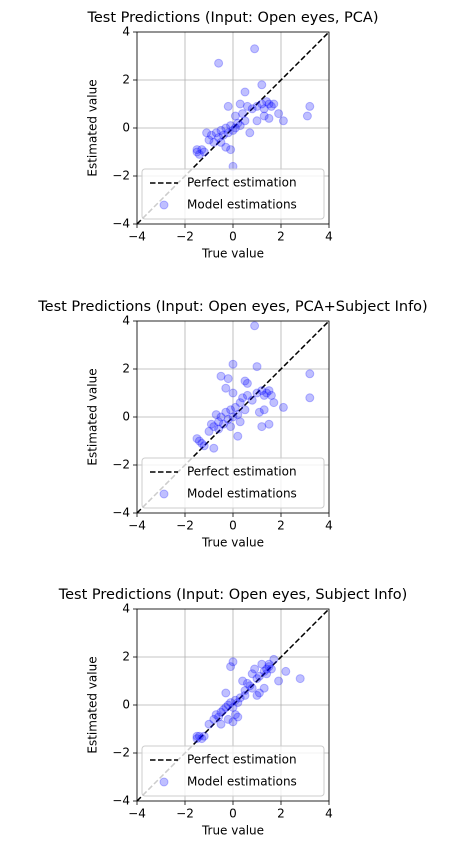 This screenshot has height=859, width=466. What do you see at coordinates (232, 18) in the screenshot?
I see `chart-title: Test Predictions (Input: Open eyes, PCA)` at bounding box center [232, 18].